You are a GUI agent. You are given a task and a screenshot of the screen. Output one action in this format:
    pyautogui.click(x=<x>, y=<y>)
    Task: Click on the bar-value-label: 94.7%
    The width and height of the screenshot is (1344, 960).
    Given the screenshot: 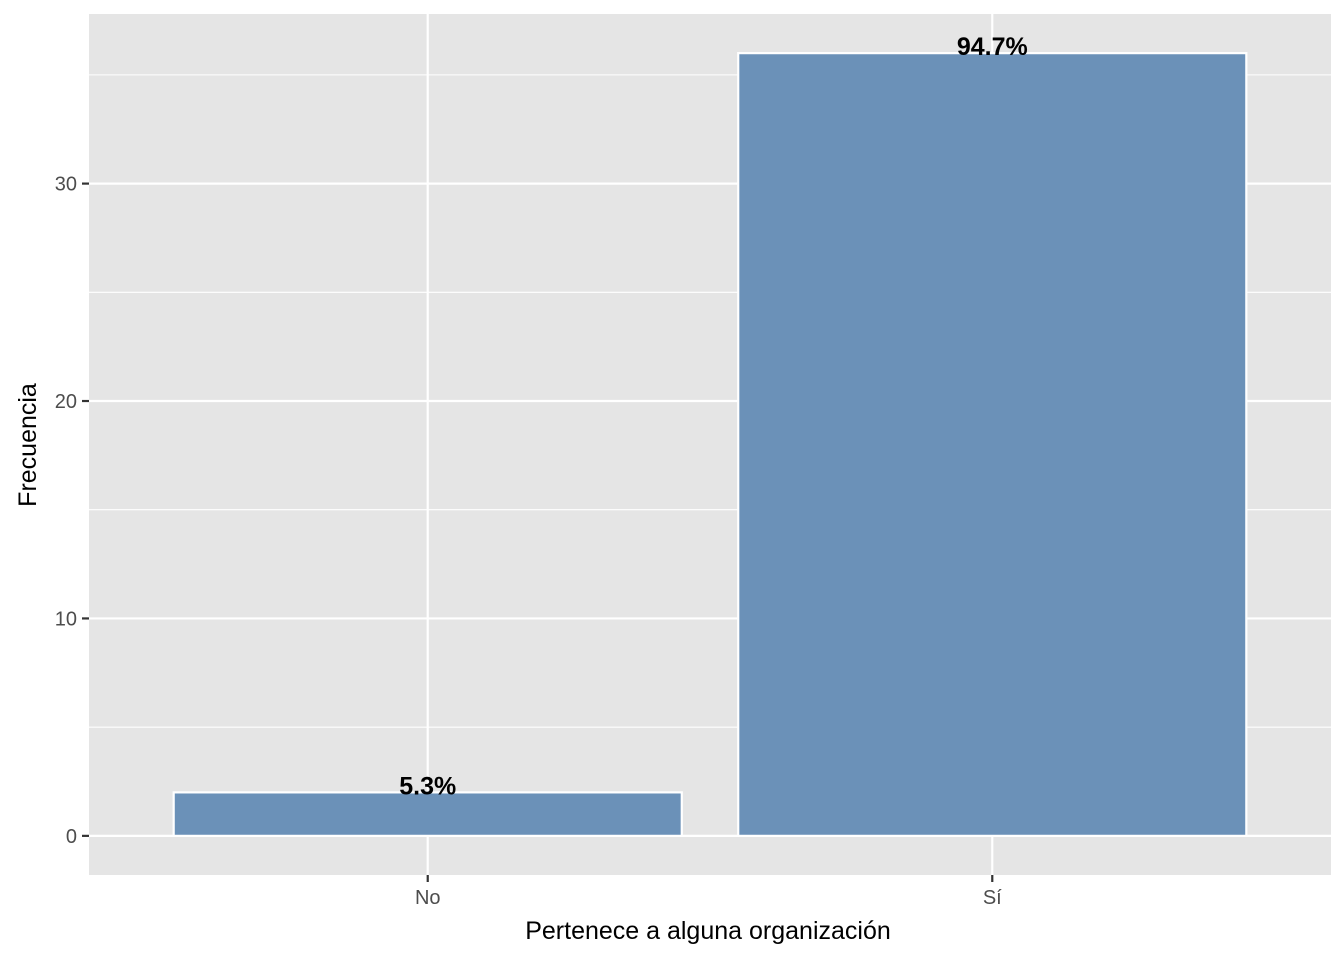 What is the action you would take?
    pyautogui.click(x=992, y=47)
    